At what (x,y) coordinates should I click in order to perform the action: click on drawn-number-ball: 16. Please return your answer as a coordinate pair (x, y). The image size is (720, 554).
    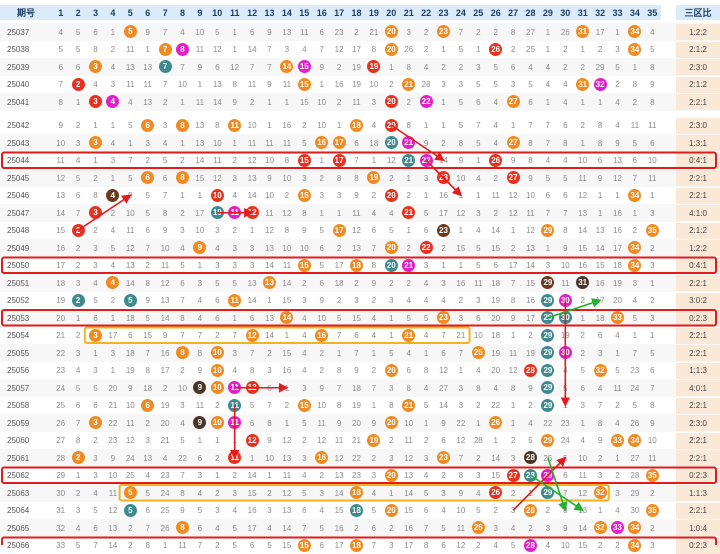
    Looking at the image, I should click on (321, 335).